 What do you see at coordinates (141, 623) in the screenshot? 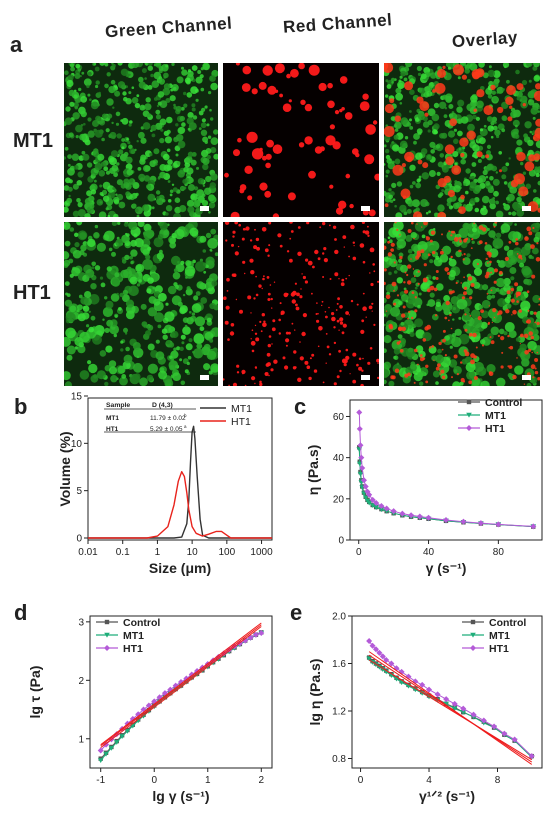
I see `legend-label: Control` at bounding box center [141, 623].